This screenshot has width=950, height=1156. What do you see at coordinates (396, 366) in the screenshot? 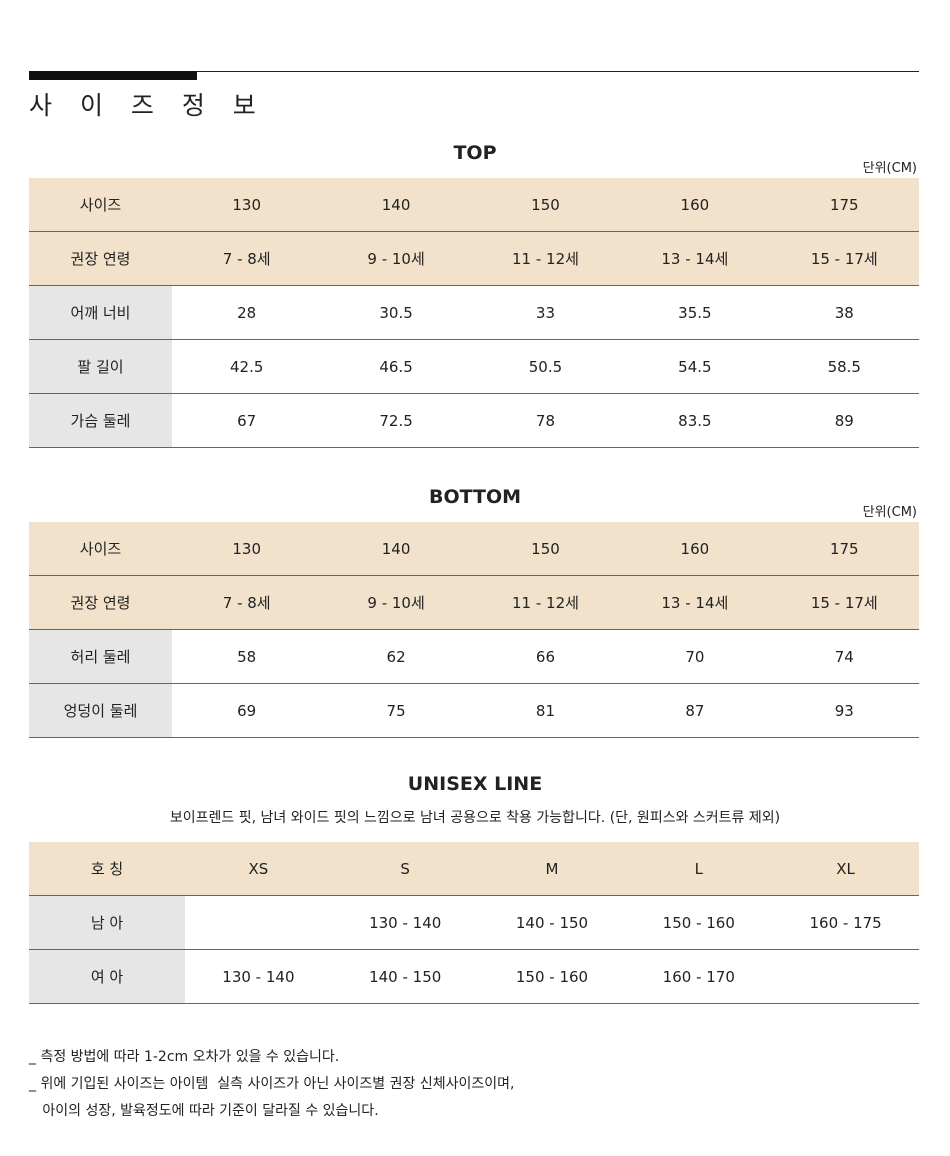
I see `table-cell: 46.5` at bounding box center [396, 366].